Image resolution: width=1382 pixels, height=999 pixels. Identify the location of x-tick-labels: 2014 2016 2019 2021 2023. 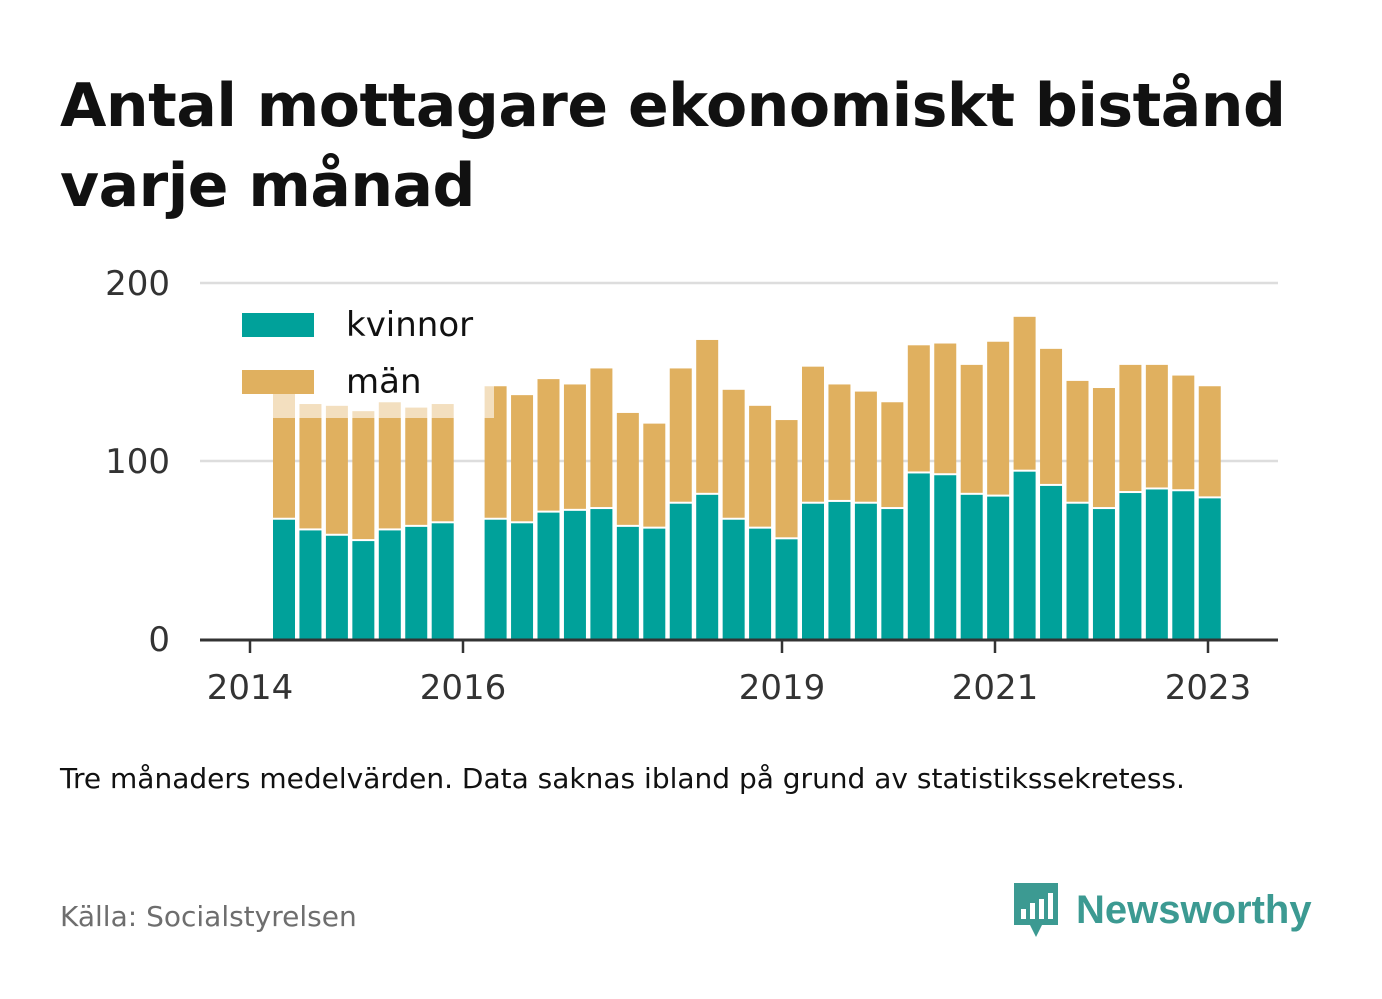
(729, 673).